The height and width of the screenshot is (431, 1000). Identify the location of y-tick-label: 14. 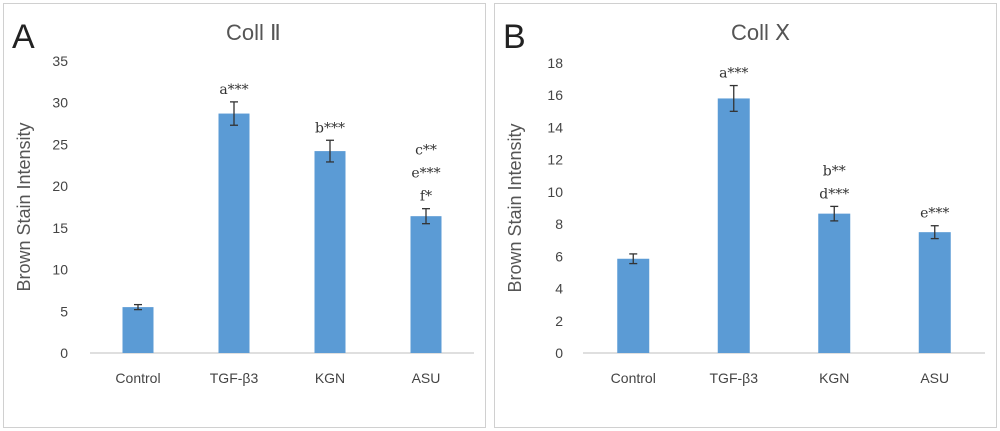
(555, 127).